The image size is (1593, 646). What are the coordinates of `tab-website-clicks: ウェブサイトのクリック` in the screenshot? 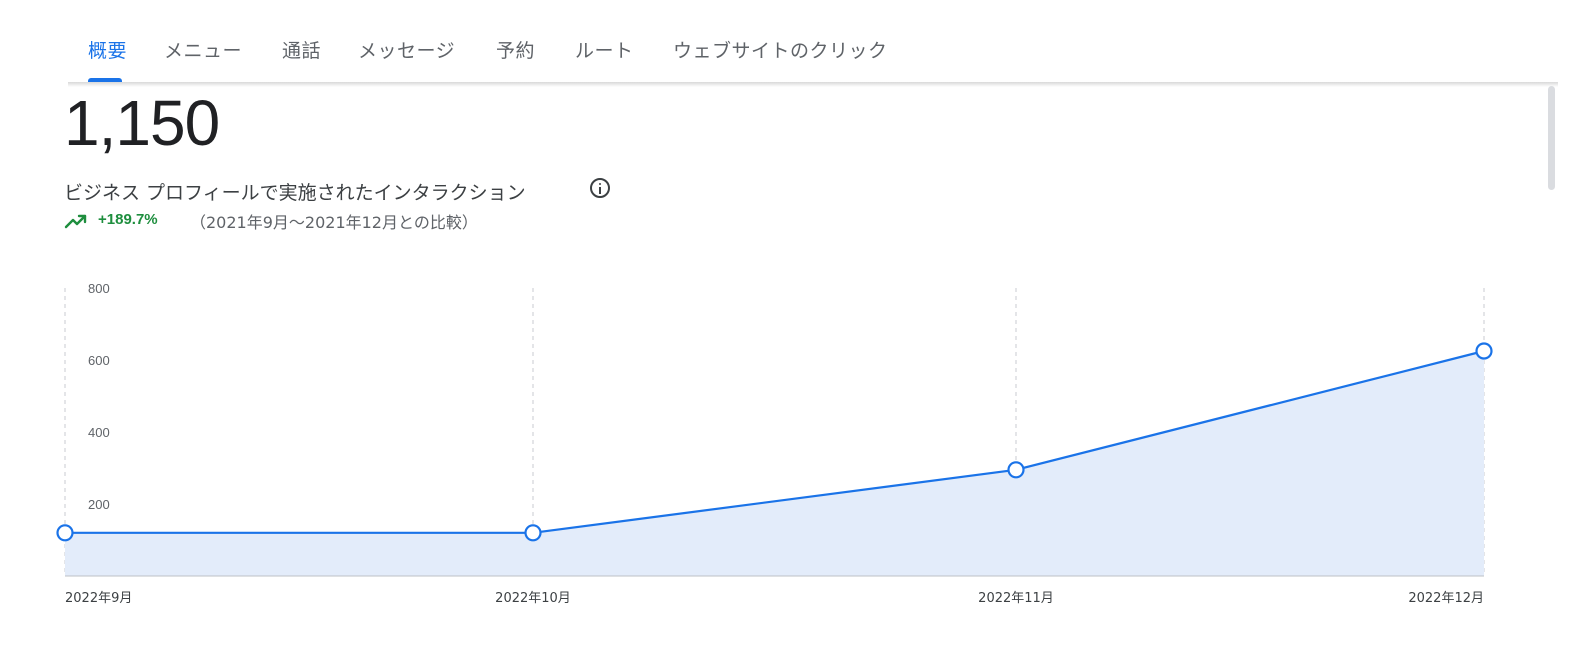 It's located at (780, 51).